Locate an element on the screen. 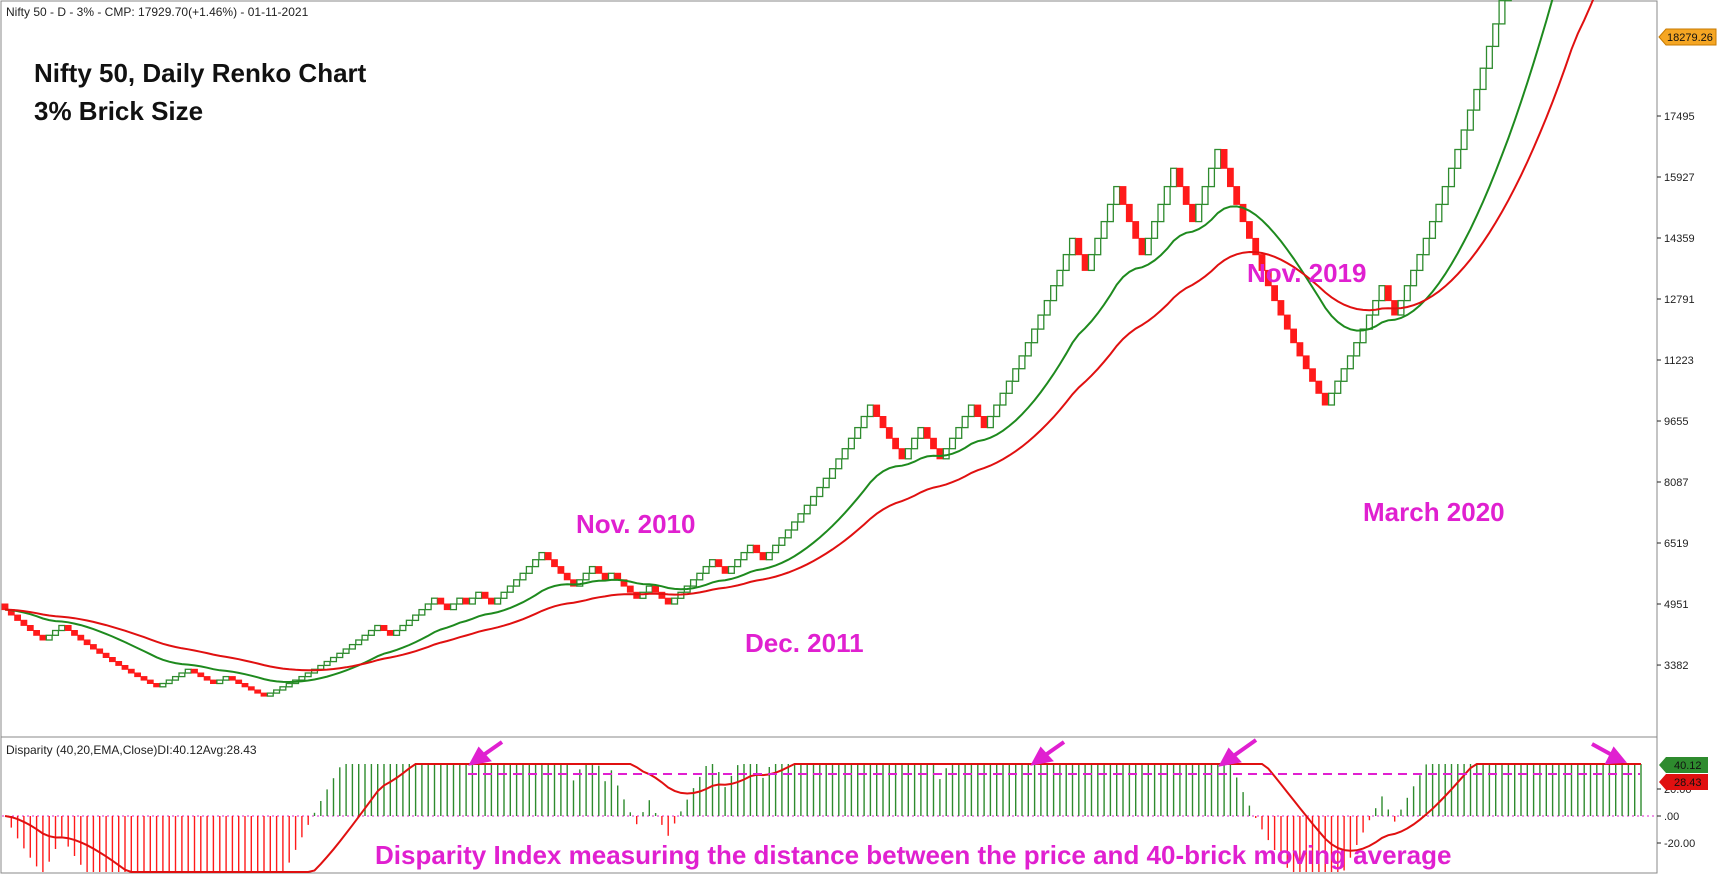 The image size is (1720, 894). chart-subtitle: 3% Brick Size is located at coordinates (118, 111).